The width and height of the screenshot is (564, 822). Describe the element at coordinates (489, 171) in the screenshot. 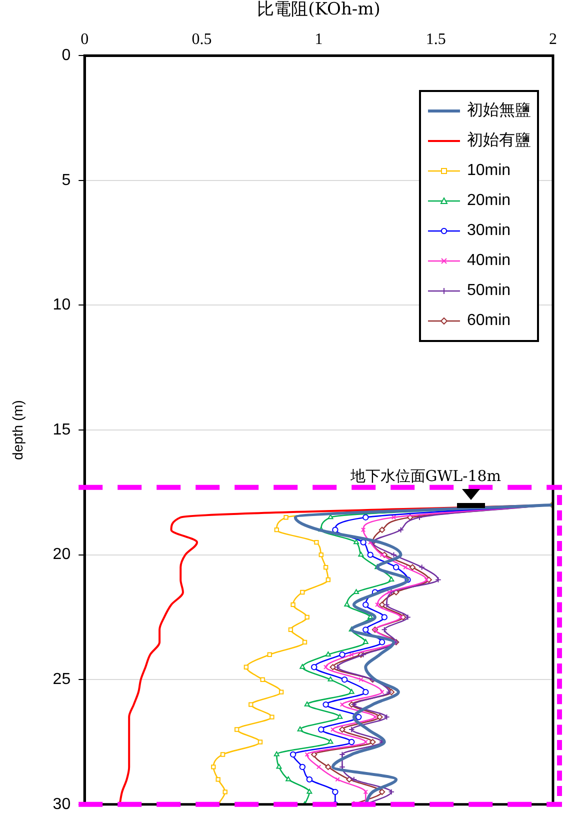

I see `legend-label: 10min` at that location.